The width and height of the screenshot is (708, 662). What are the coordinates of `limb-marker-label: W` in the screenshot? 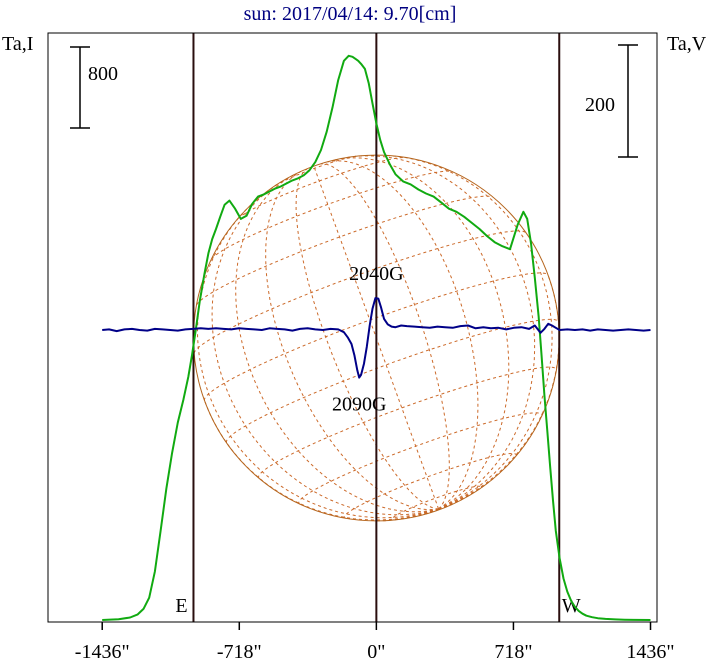 It's located at (571, 606).